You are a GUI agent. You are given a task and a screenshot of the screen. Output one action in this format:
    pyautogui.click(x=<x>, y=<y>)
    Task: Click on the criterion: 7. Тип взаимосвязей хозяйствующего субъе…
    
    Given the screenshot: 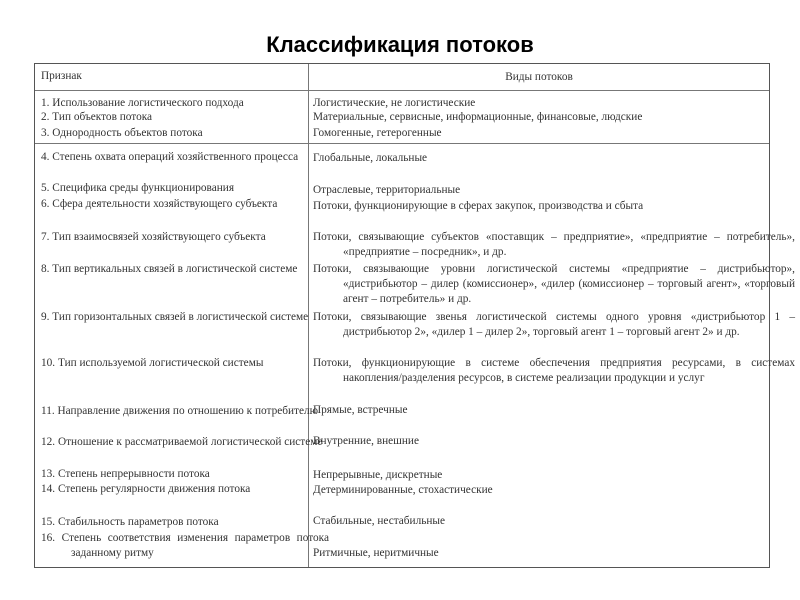 What is the action you would take?
    pyautogui.click(x=153, y=237)
    